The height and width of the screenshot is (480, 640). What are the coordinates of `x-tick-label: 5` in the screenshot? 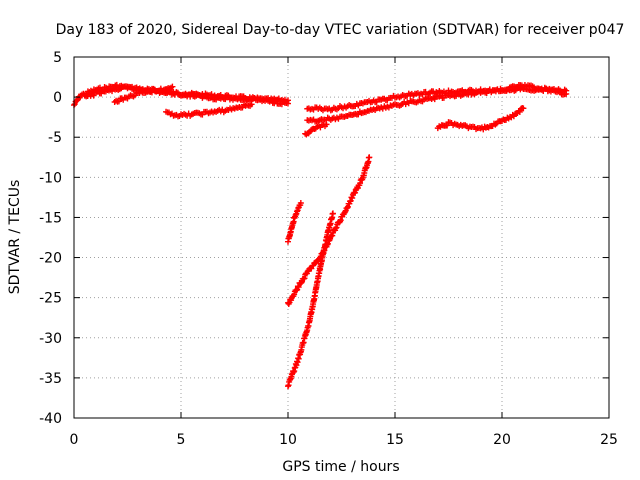 It's located at (181, 440).